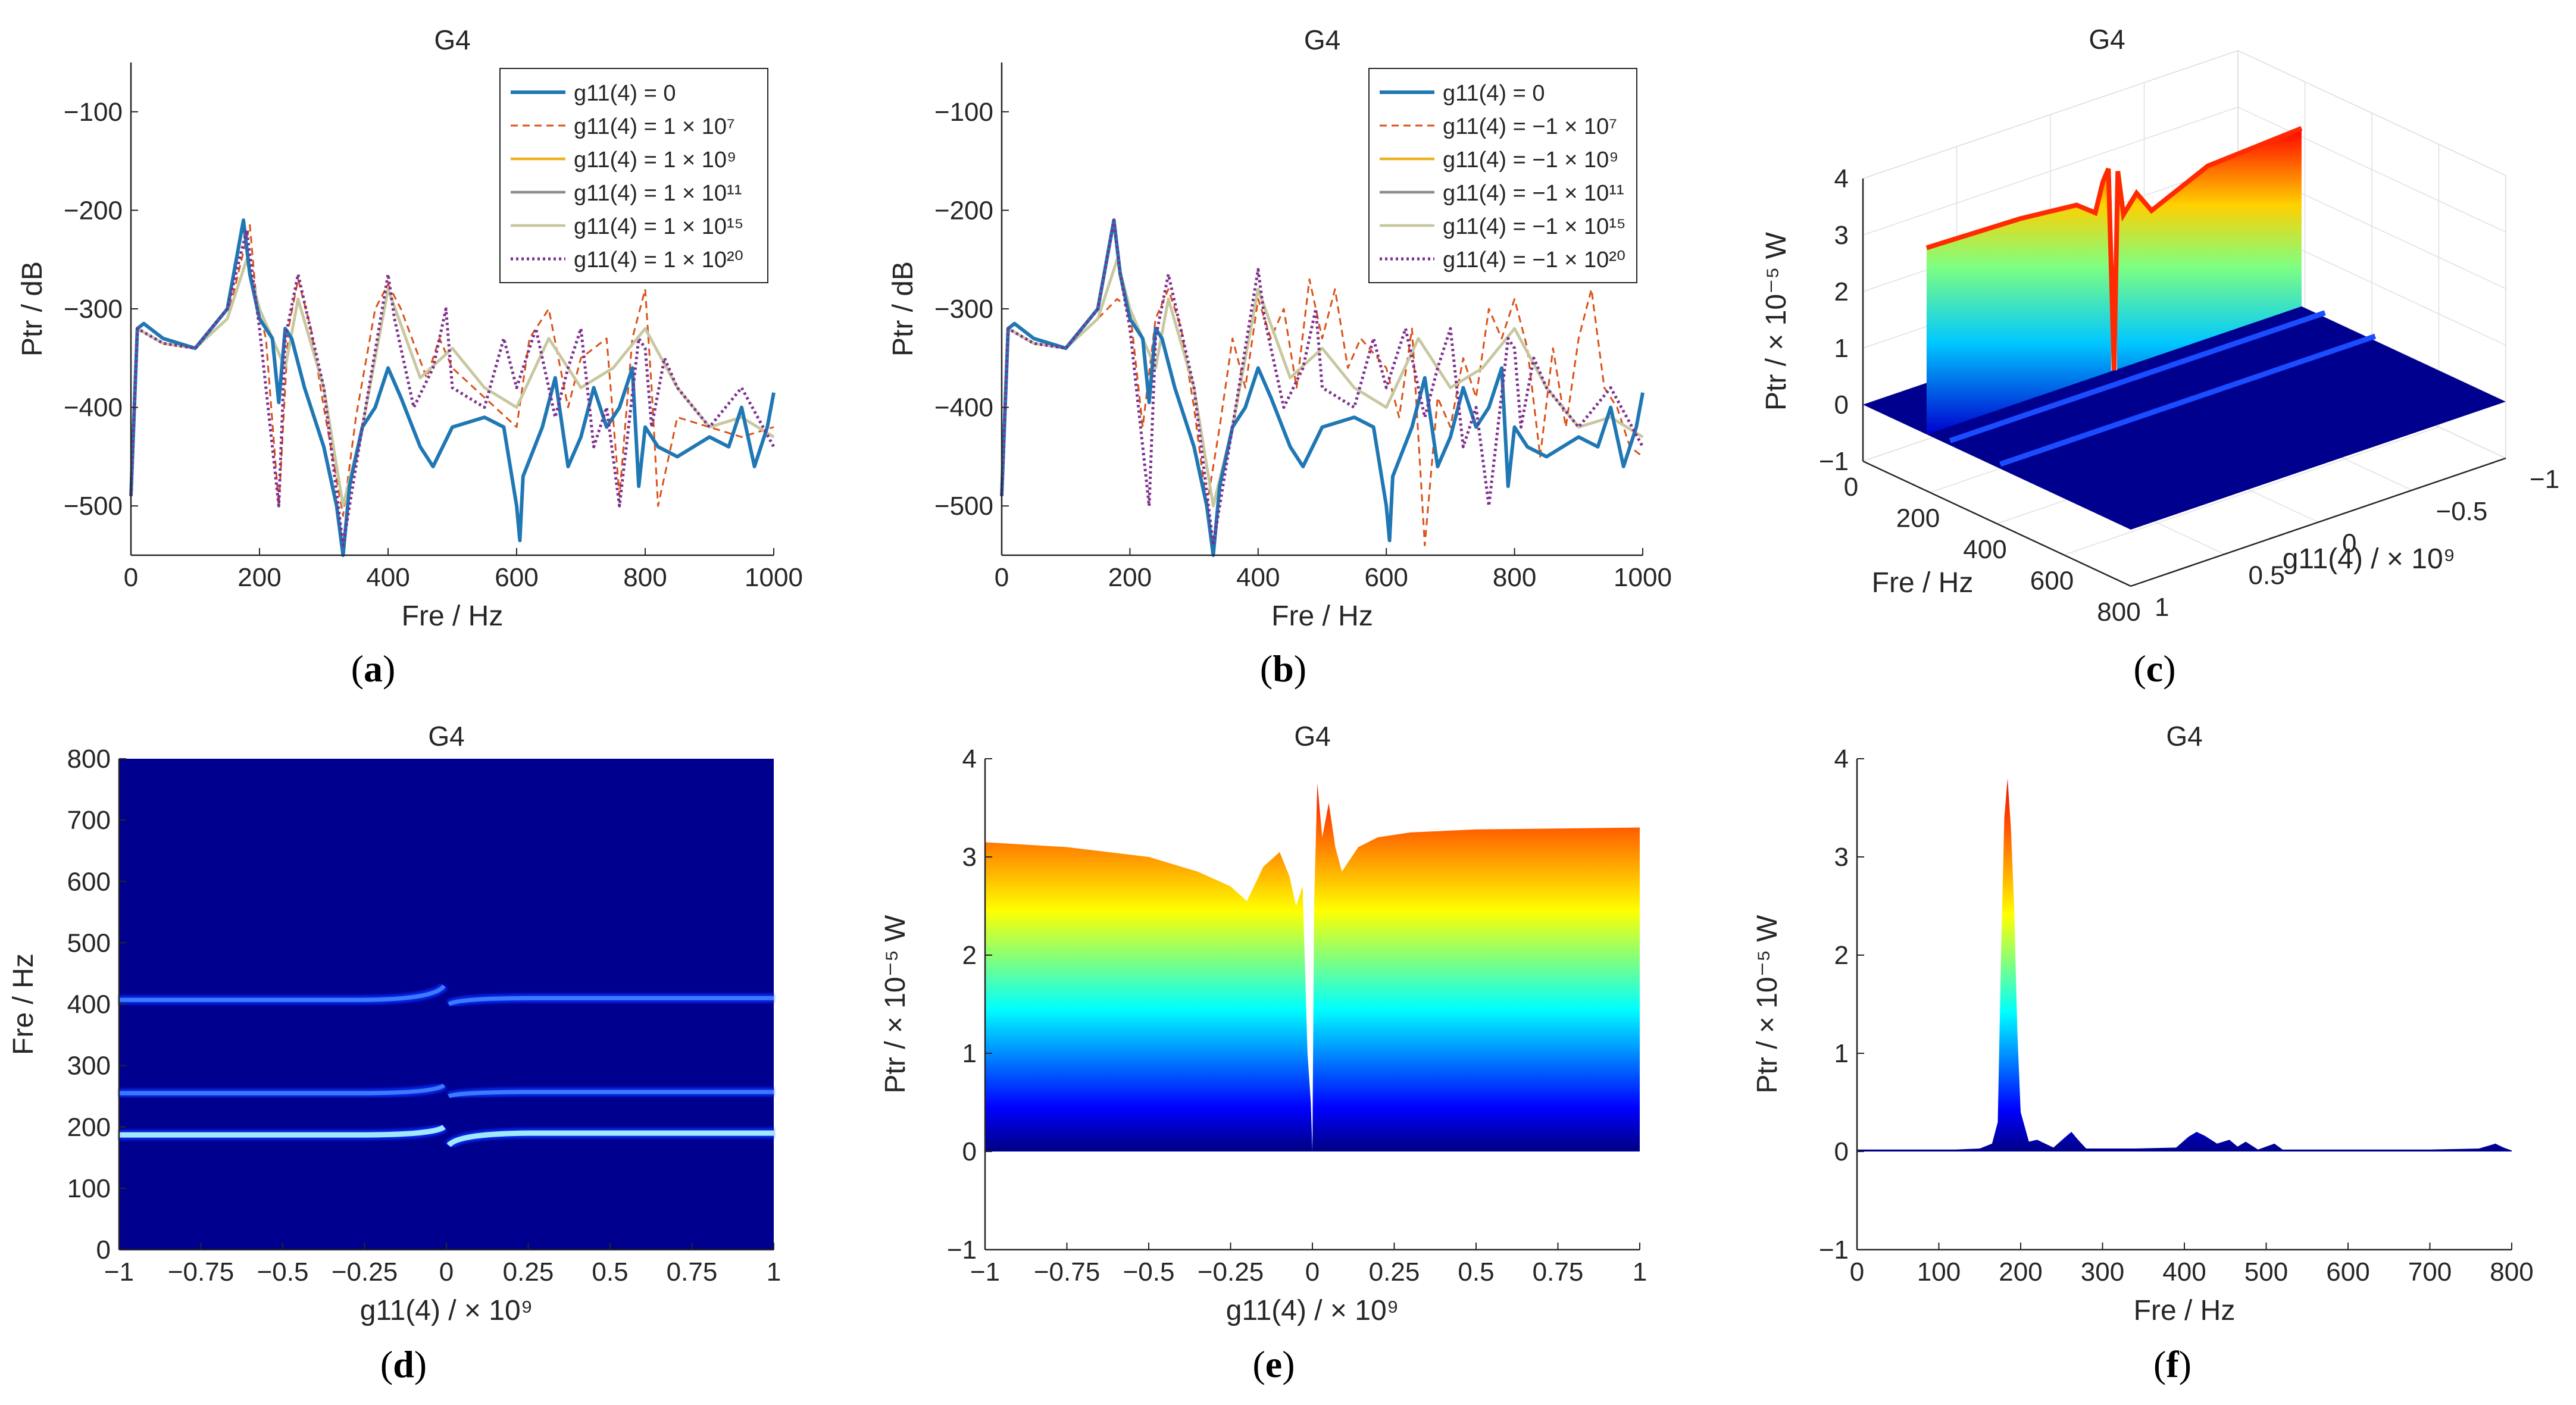 The width and height of the screenshot is (2576, 1405). What do you see at coordinates (89, 1066) in the screenshot?
I see `panel-d-y-tick-label: 300` at bounding box center [89, 1066].